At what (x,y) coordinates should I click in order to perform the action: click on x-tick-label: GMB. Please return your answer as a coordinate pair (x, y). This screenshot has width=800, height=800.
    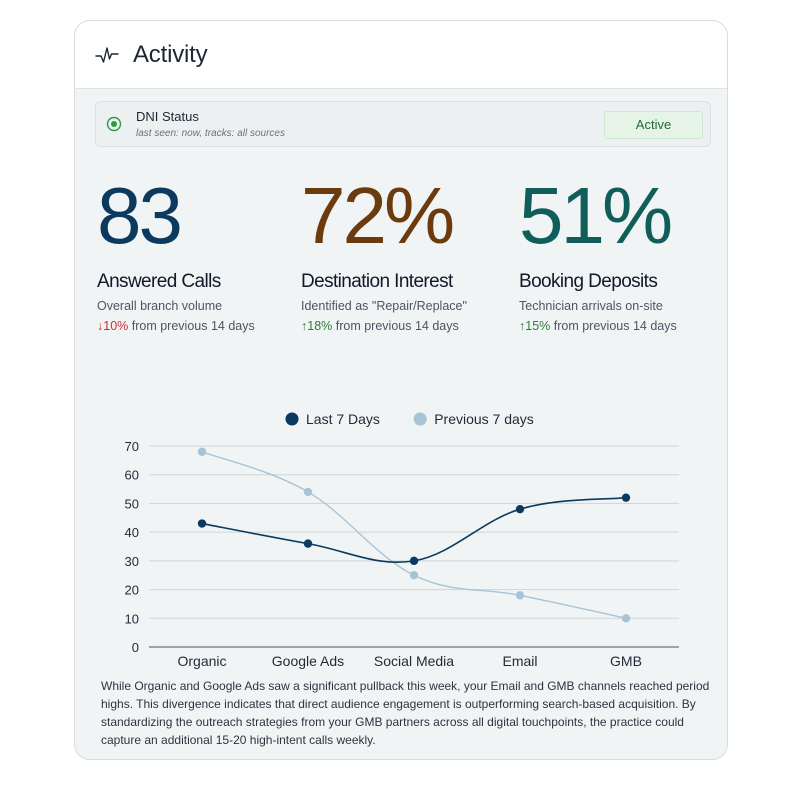
    Looking at the image, I should click on (626, 661).